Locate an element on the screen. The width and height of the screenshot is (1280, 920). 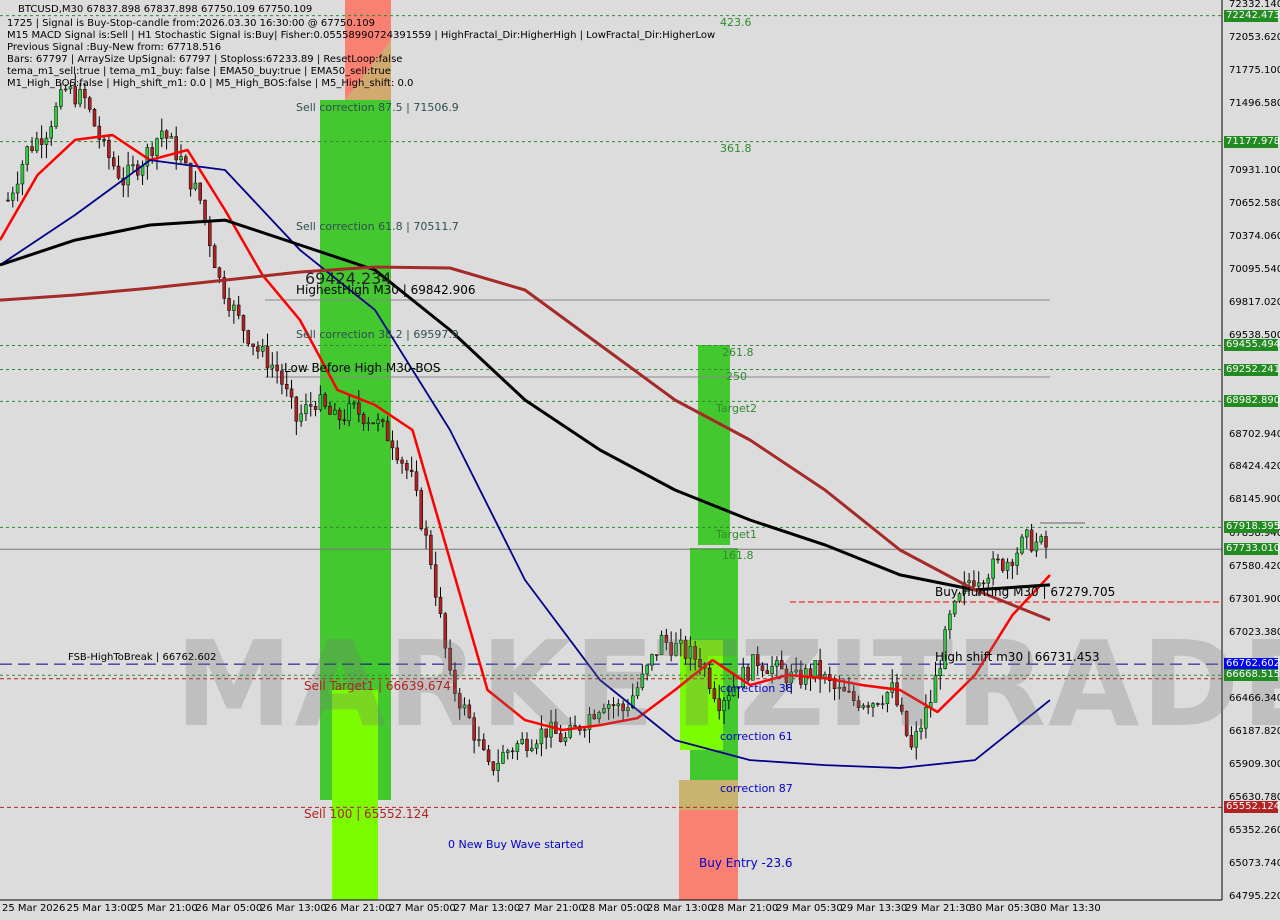
y-tick-label: 71496.580 is located at coordinates (1254, 103).